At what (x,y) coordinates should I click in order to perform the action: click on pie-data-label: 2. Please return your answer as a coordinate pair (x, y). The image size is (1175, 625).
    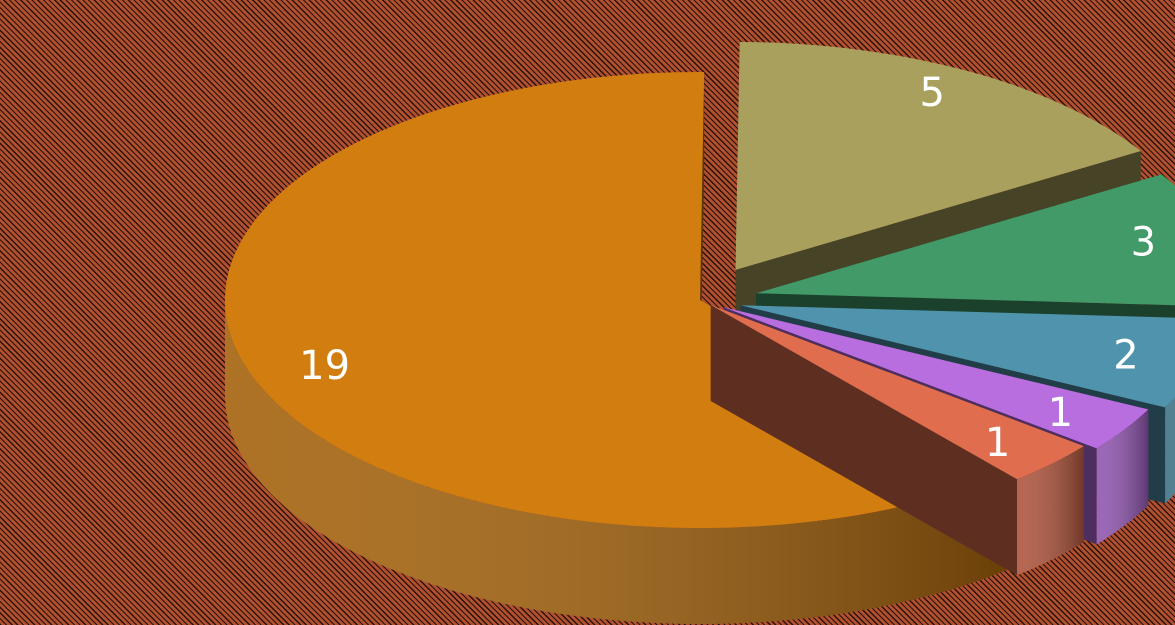
    Looking at the image, I should click on (1125, 355).